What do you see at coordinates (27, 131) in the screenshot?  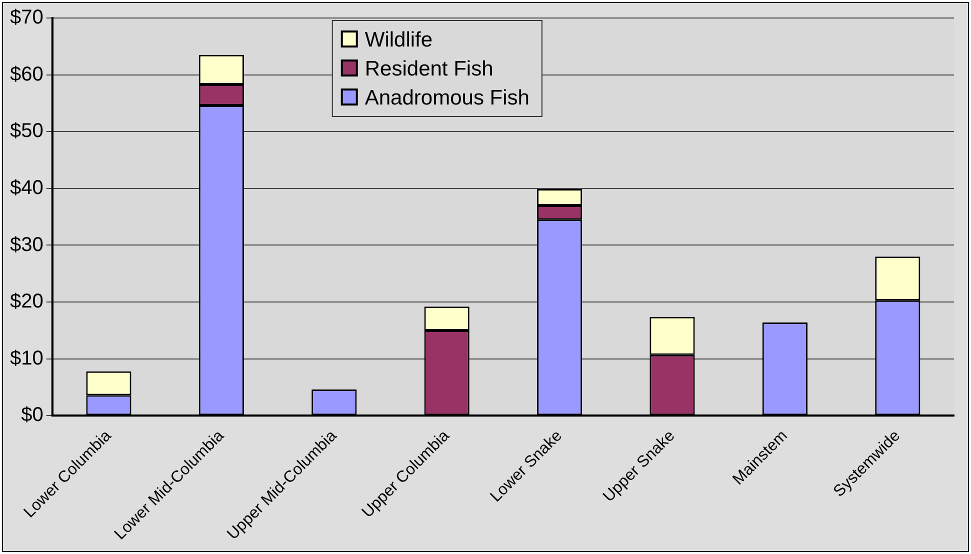 I see `y-tick-label: $50` at bounding box center [27, 131].